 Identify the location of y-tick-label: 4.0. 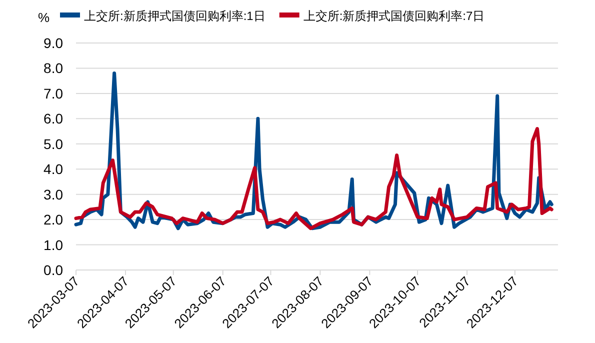
(54, 169).